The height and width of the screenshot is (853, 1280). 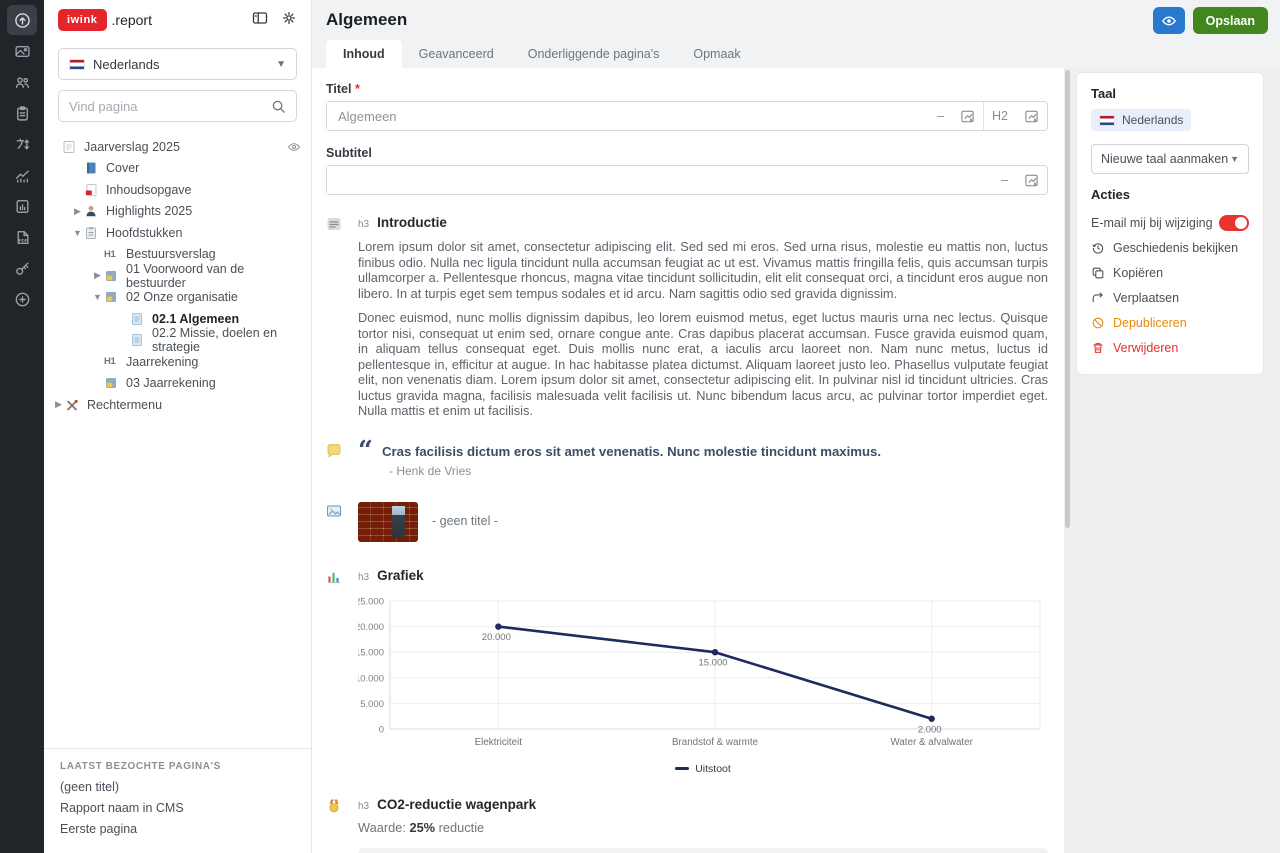 I want to click on search-icon, so click(x=278, y=106).